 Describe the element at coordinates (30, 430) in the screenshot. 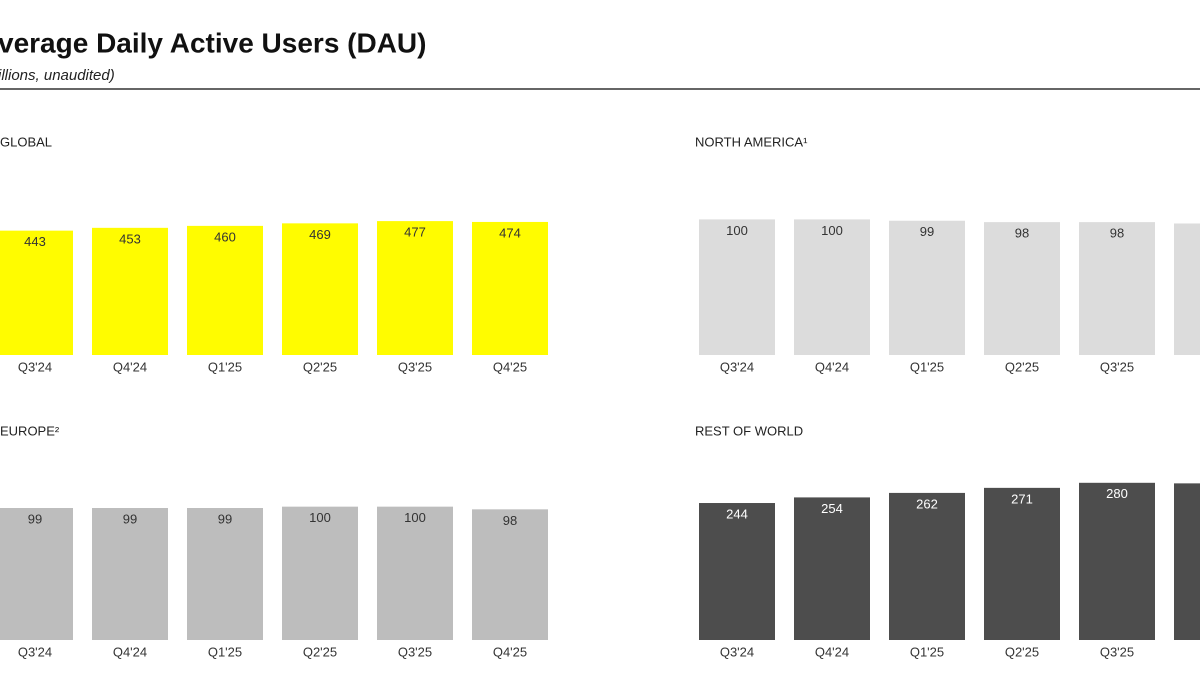

I see `panel-title: EUROPE²` at that location.